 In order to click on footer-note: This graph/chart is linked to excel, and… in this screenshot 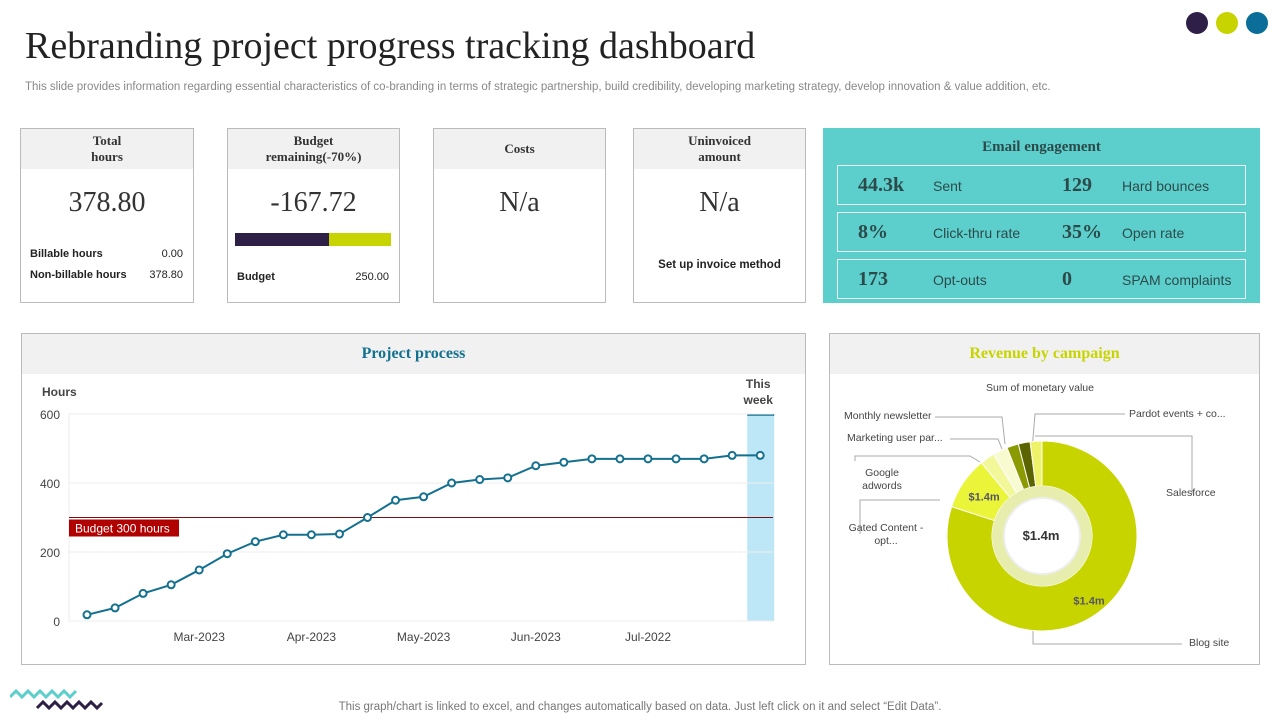, I will do `click(640, 707)`.